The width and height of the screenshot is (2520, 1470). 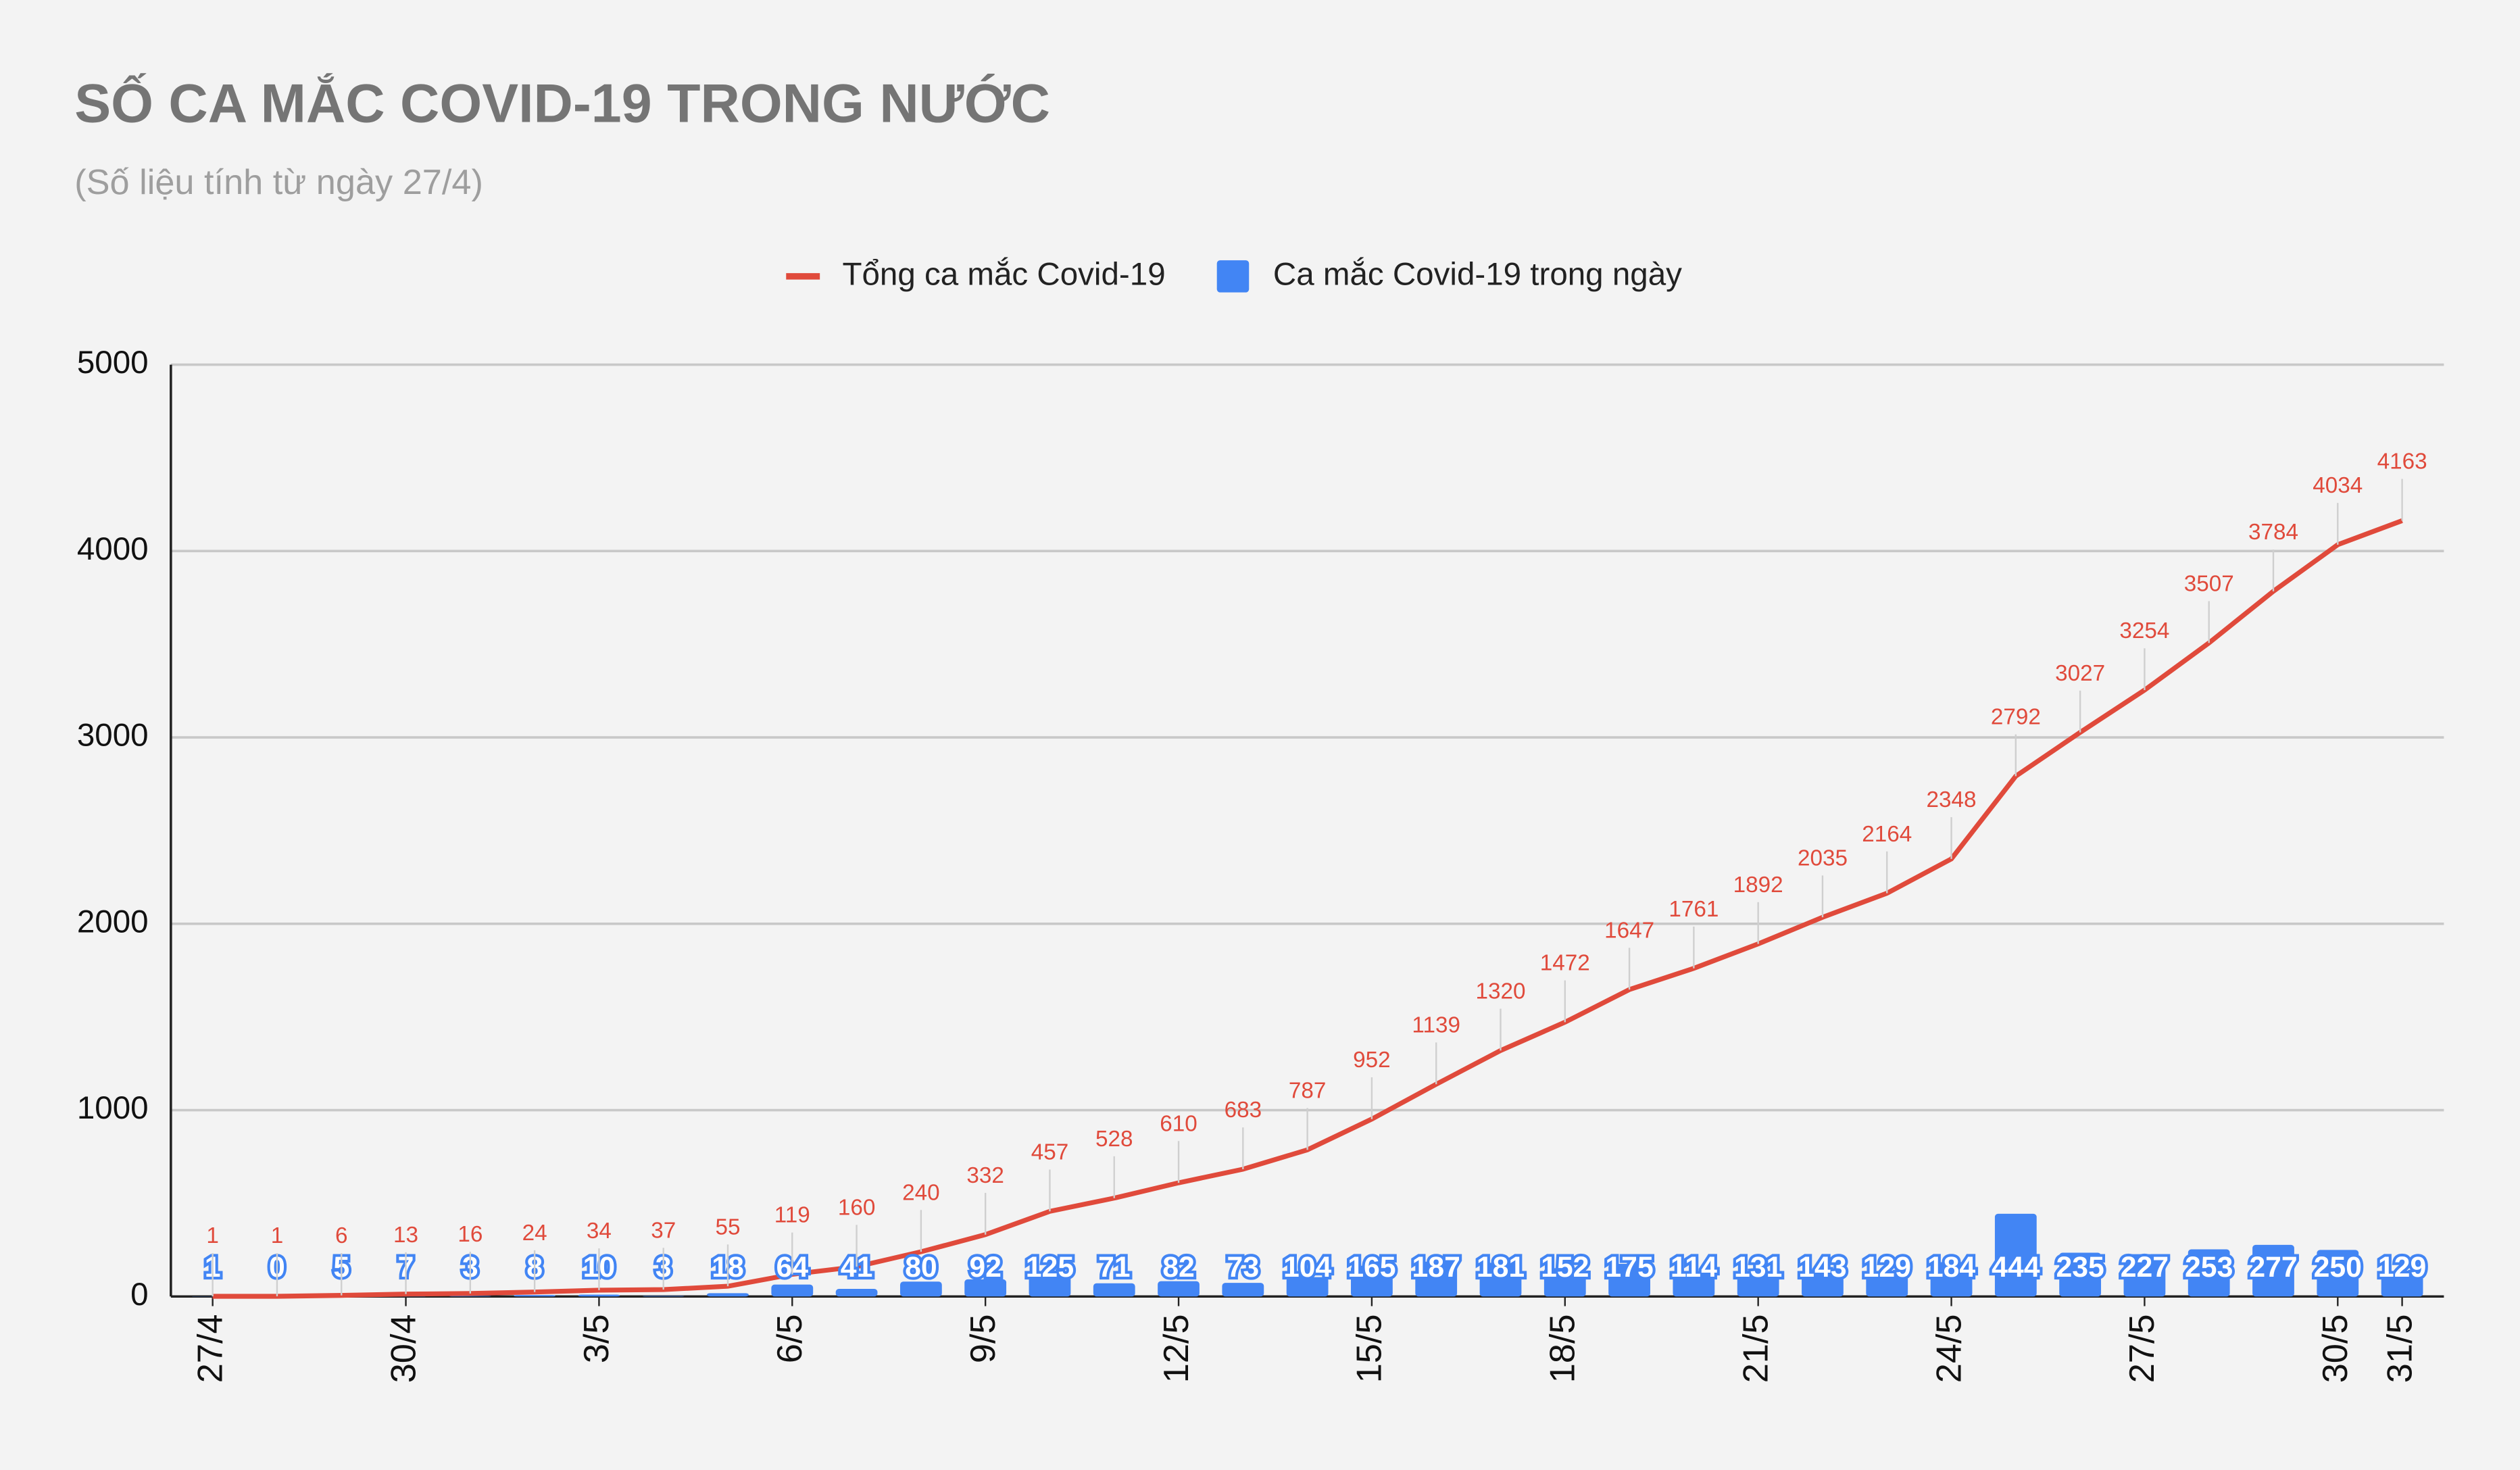 I want to click on chart-subtitle: (Số liệu tính từ ngày 27/4), so click(x=278, y=182).